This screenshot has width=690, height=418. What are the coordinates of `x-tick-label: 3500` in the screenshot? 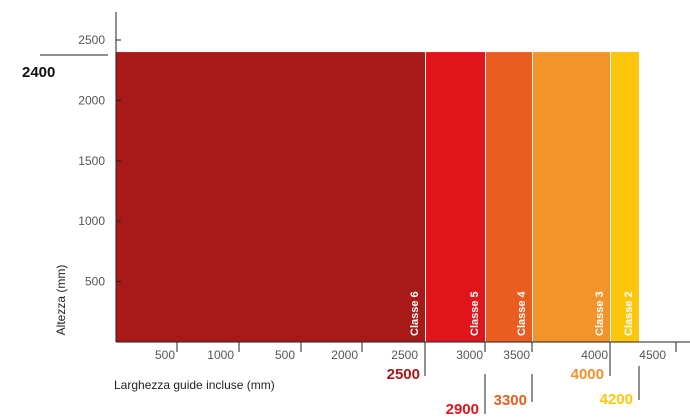 It's located at (516, 355).